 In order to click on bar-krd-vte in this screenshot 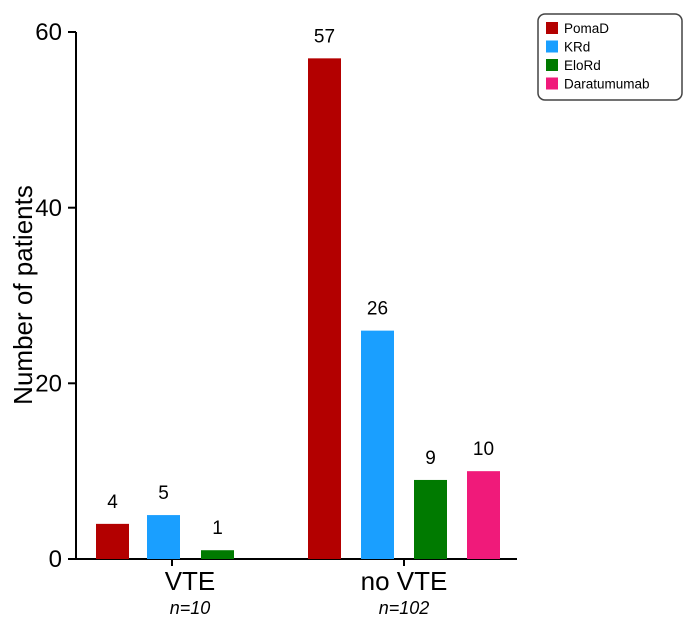, I will do `click(163, 537)`.